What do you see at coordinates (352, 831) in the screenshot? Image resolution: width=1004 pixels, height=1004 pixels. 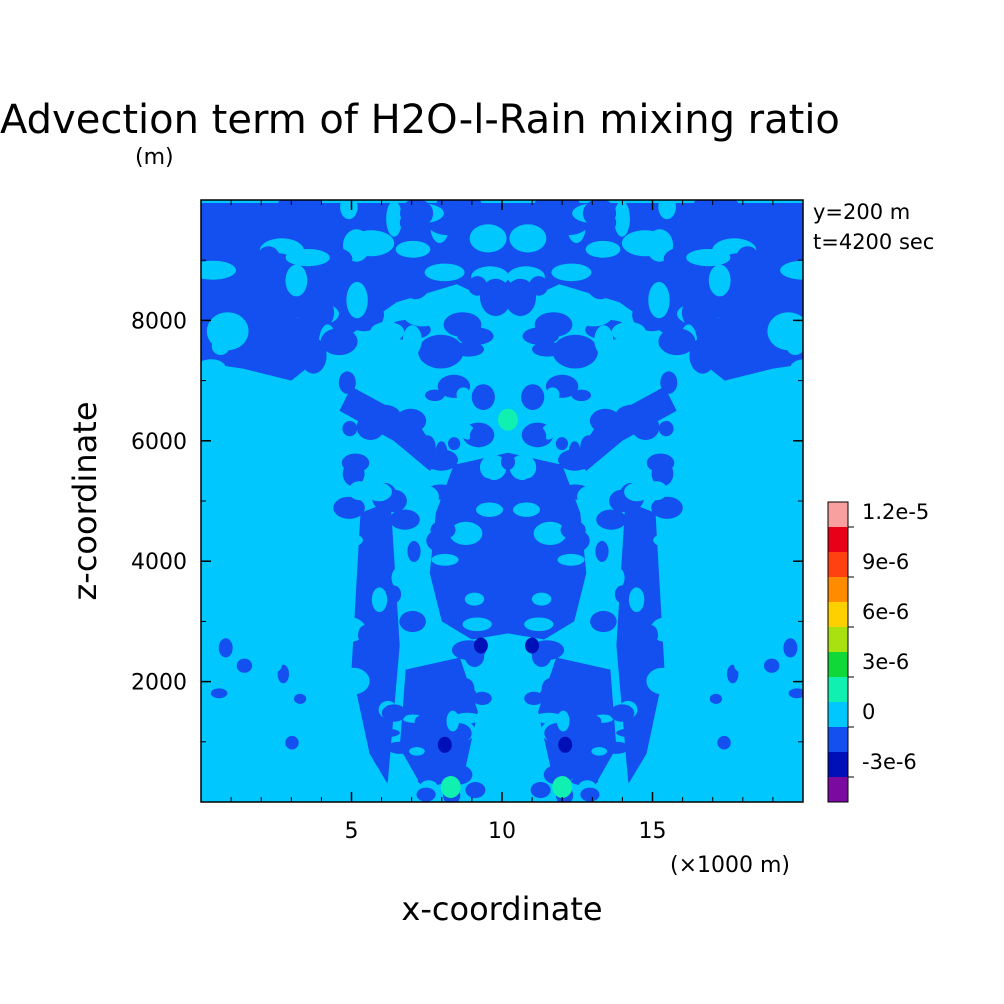 I see `x-tick-label: 5` at bounding box center [352, 831].